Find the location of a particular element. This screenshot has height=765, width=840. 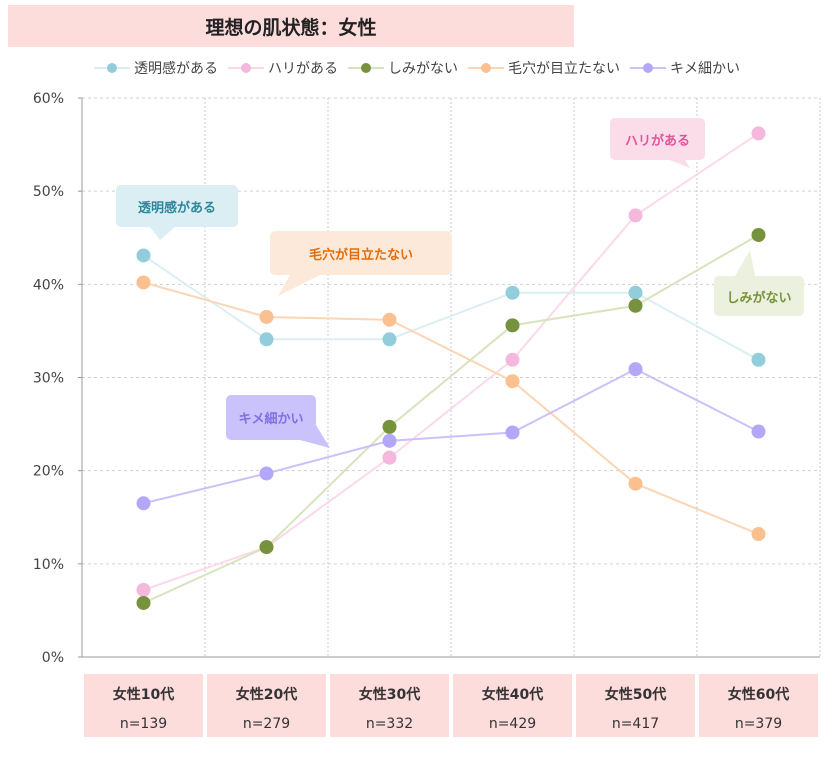

series-callout: ハリがある is located at coordinates (657, 139).